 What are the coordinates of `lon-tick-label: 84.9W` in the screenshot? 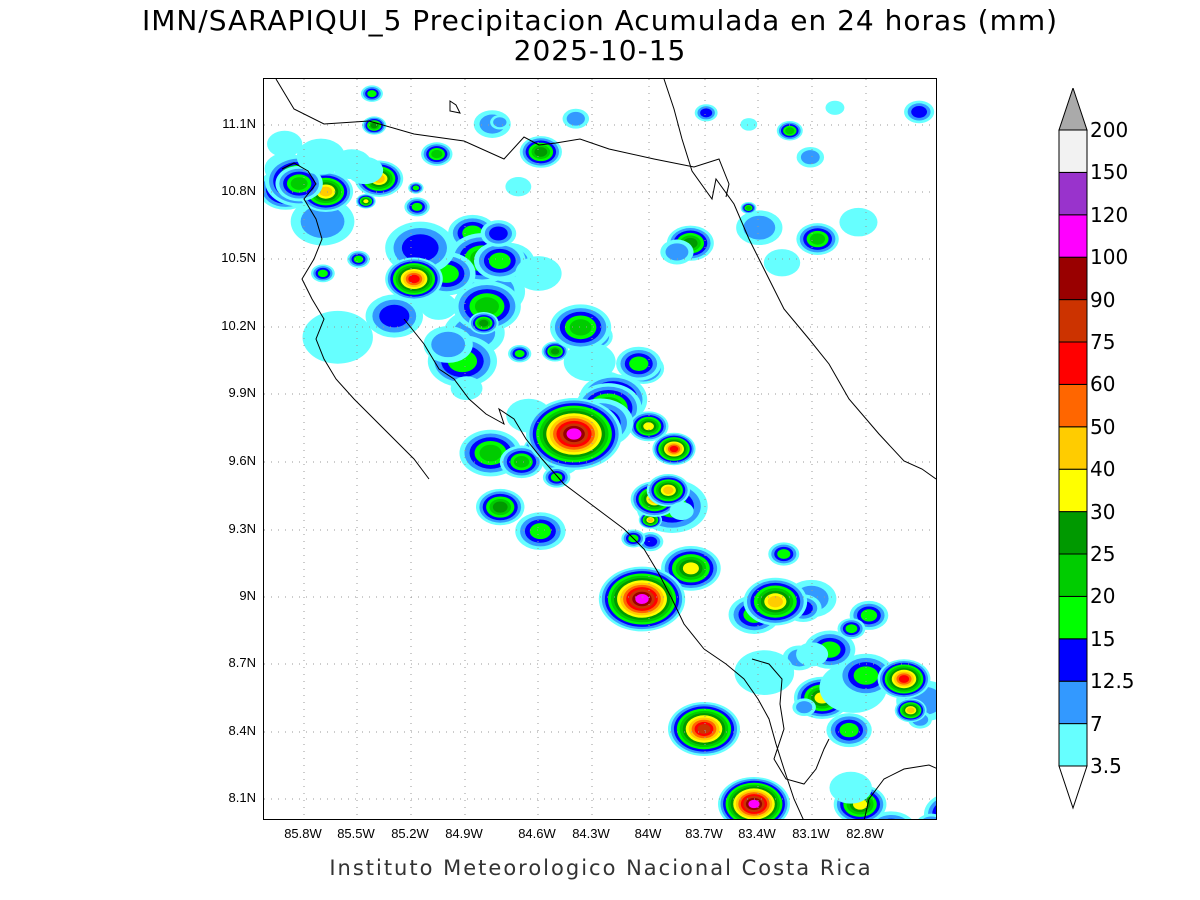 It's located at (464, 833).